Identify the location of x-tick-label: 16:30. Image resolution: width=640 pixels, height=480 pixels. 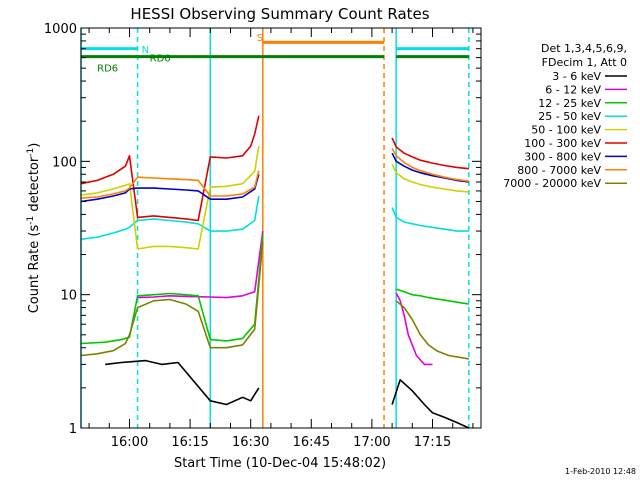
(250, 442).